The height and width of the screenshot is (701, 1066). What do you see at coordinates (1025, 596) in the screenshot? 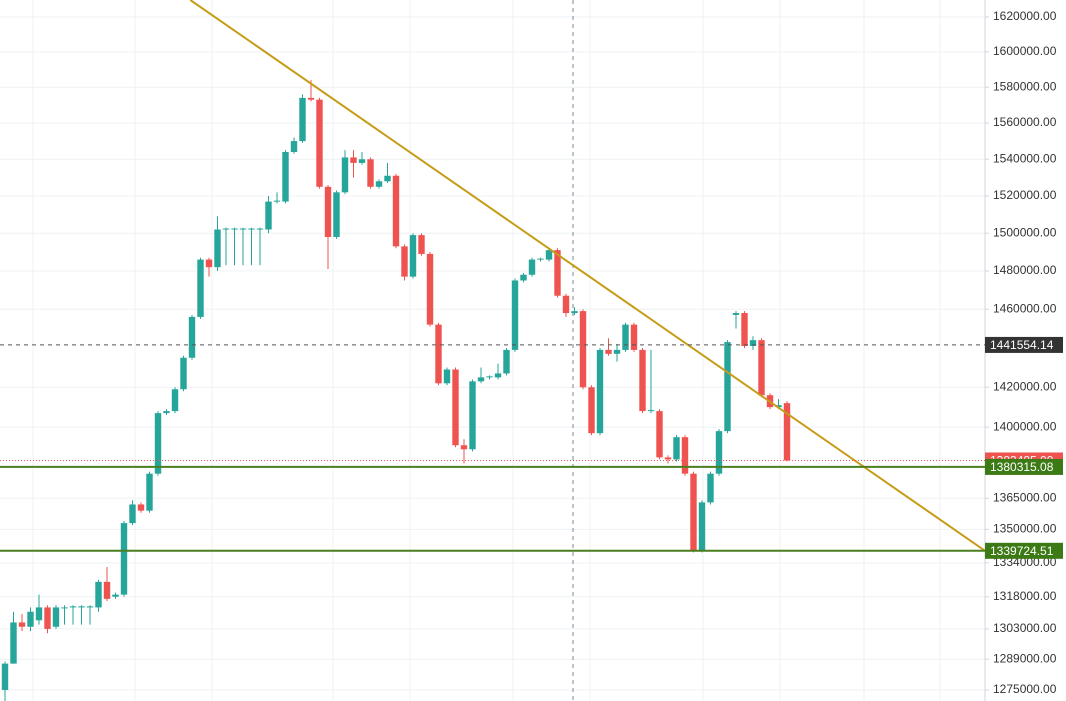
I see `y-tick-label: 1318000.00` at bounding box center [1025, 596].